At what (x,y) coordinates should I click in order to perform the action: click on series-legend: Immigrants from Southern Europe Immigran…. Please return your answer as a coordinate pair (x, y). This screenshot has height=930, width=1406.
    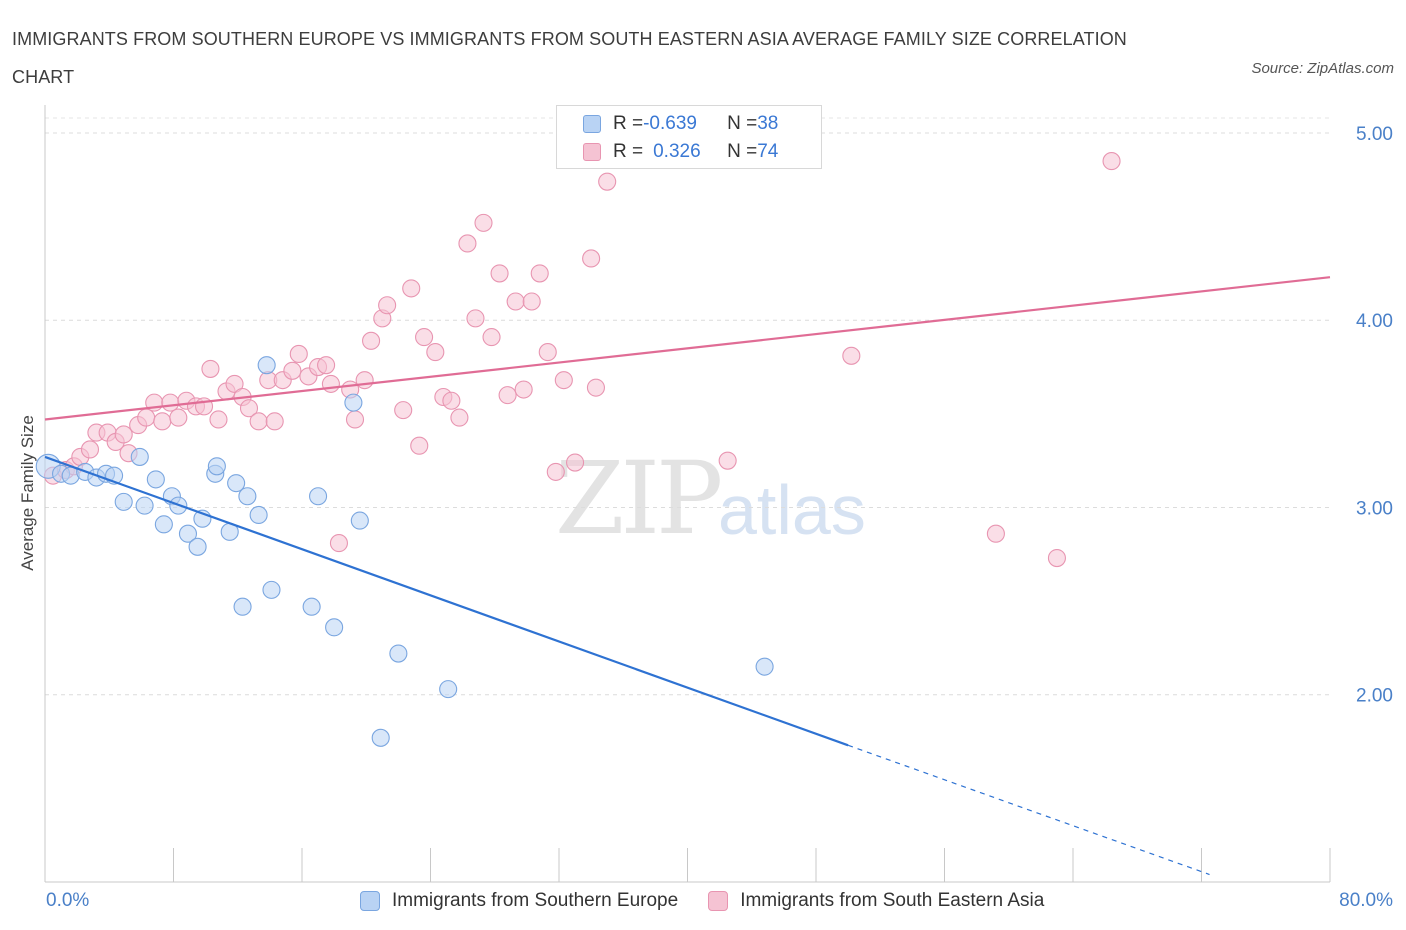
    Looking at the image, I should click on (717, 901).